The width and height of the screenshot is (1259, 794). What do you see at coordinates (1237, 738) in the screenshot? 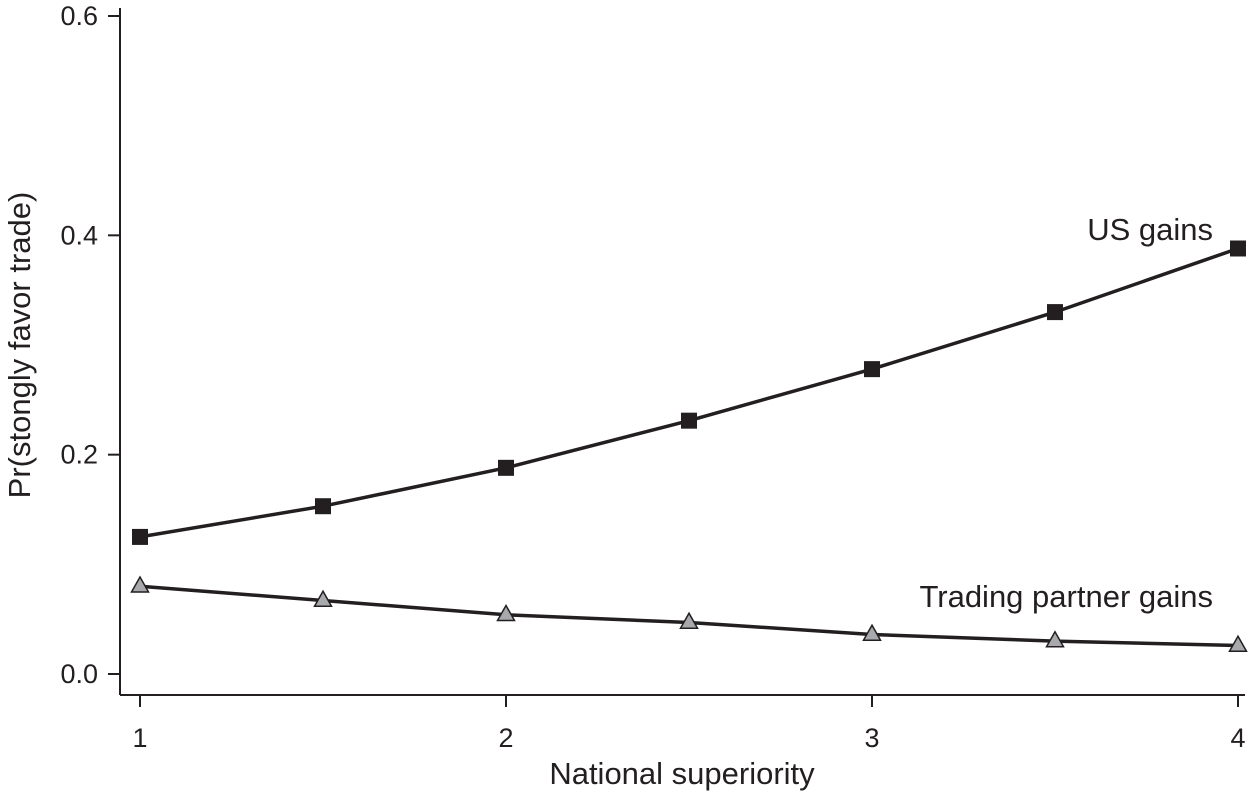
I see `x-tick-label: 4` at bounding box center [1237, 738].